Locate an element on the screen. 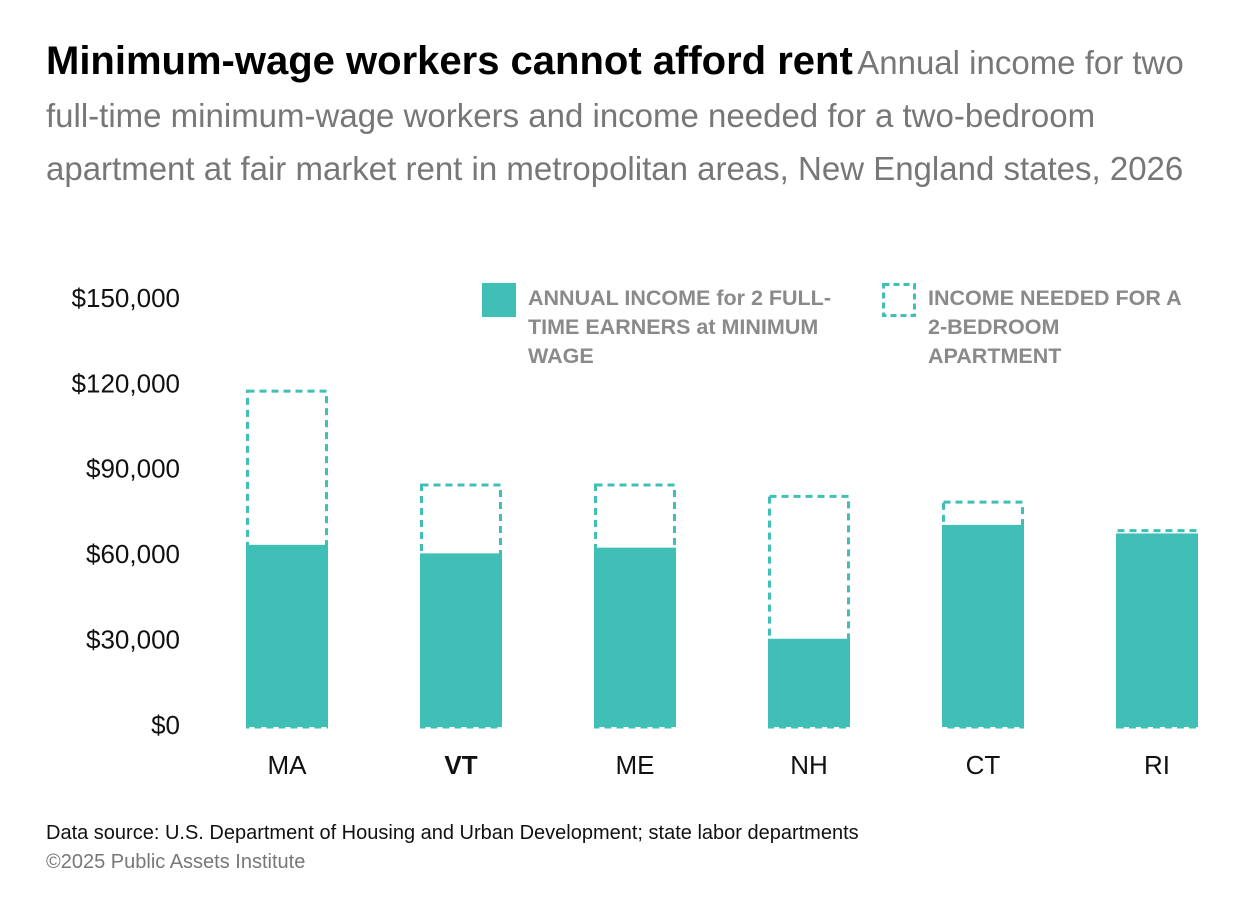 The height and width of the screenshot is (917, 1260). x-tick-label: RI is located at coordinates (1157, 765).